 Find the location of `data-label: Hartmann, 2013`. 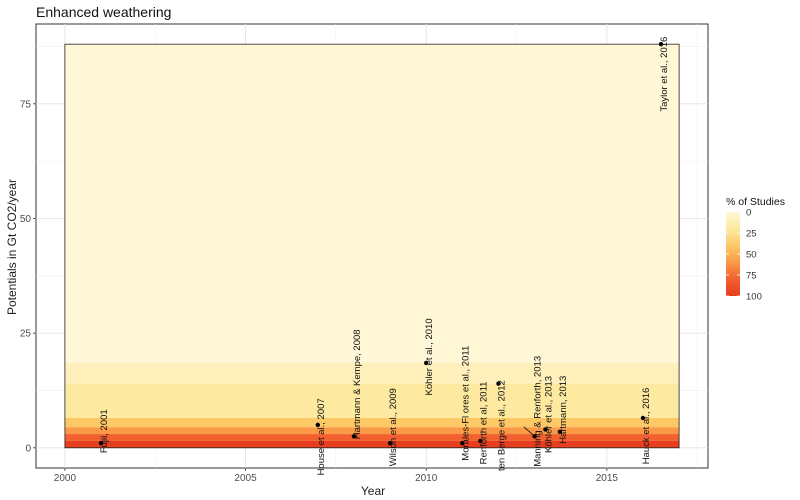

data-label: Hartmann, 2013 is located at coordinates (563, 410).